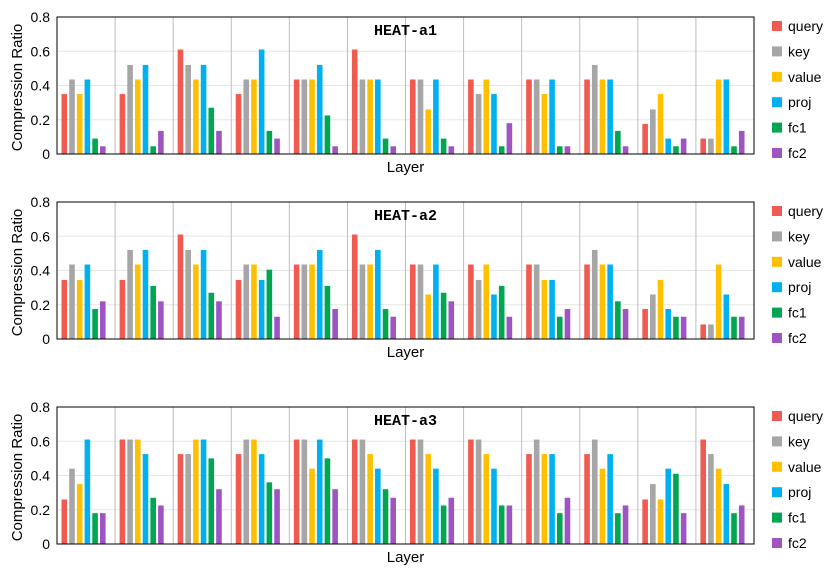 The image size is (830, 578). I want to click on legend-label-key: key, so click(799, 51).